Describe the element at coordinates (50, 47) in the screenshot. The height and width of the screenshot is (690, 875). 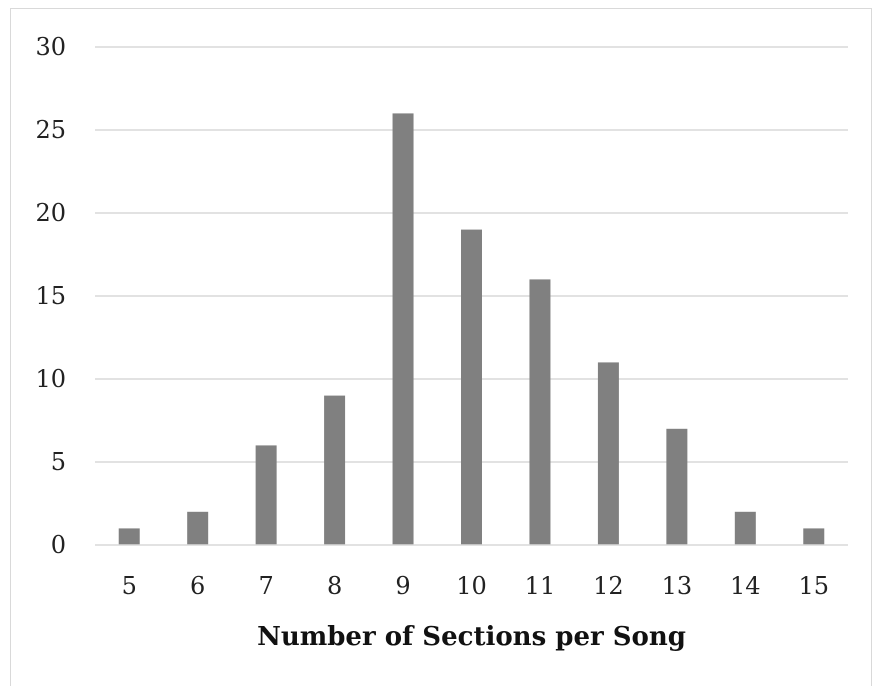
I see `y-tick-label: 30` at that location.